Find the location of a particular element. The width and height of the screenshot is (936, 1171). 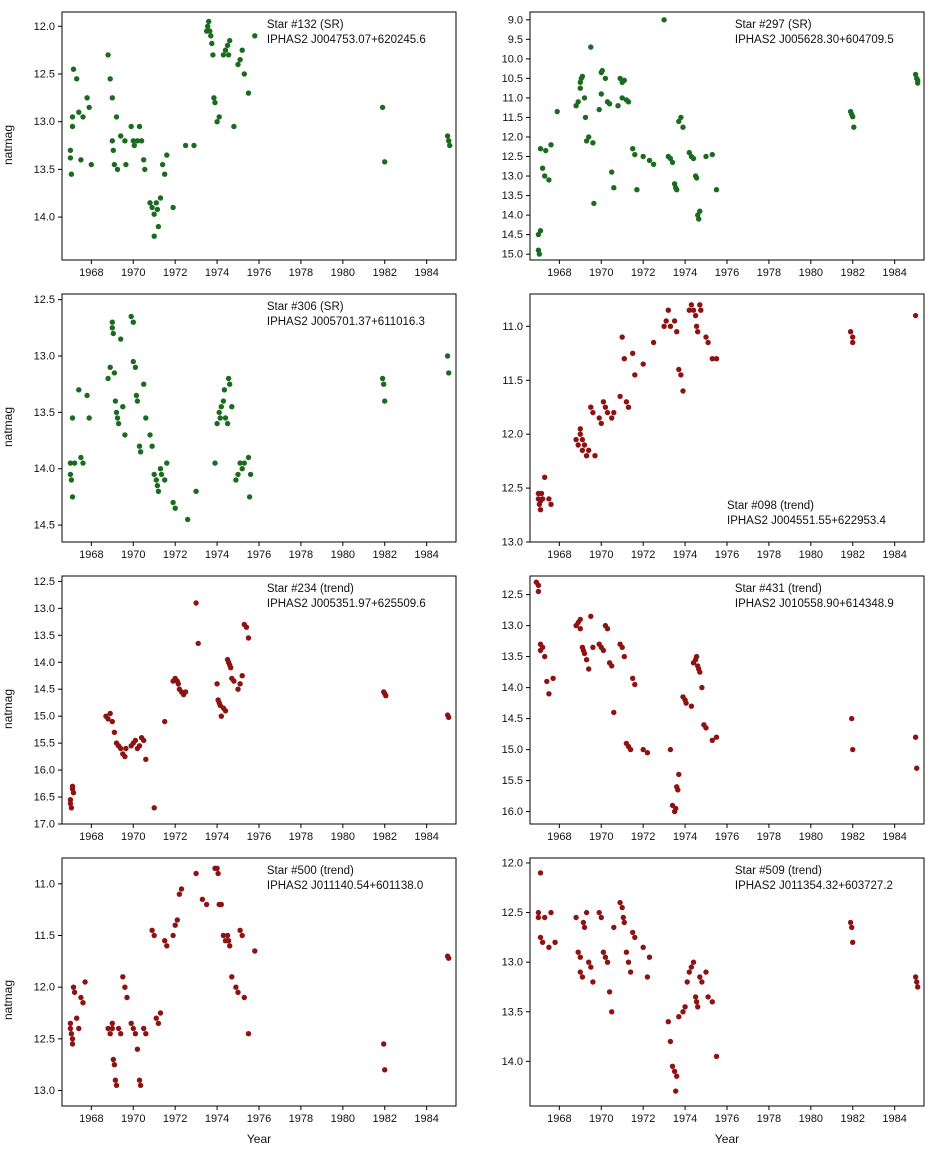

x-tick-label: 1976 is located at coordinates (259, 555).